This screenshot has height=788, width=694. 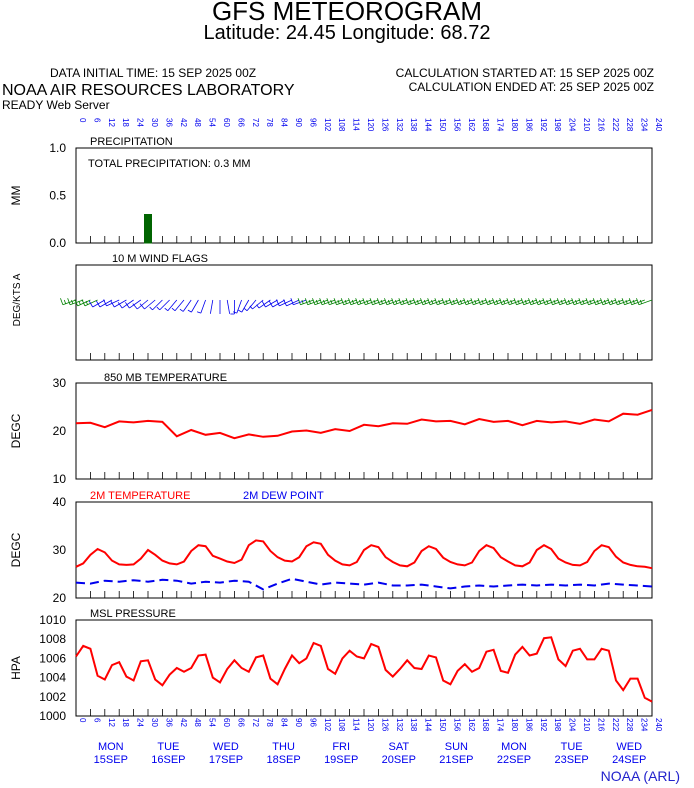 What do you see at coordinates (413, 125) in the screenshot?
I see `top-hour-label: 138` at bounding box center [413, 125].